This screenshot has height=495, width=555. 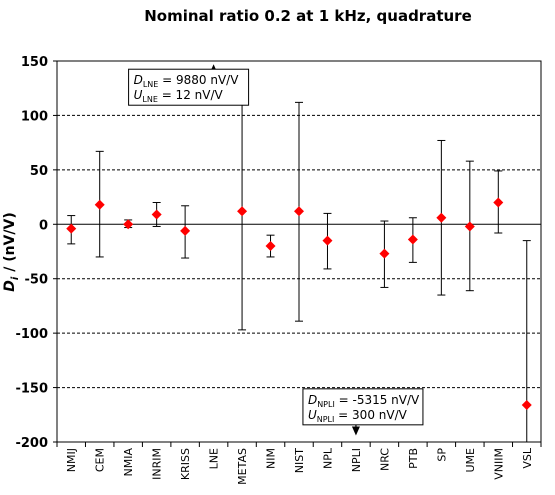 What do you see at coordinates (384, 459) in the screenshot?
I see `x-tick-label: NRC` at bounding box center [384, 459].